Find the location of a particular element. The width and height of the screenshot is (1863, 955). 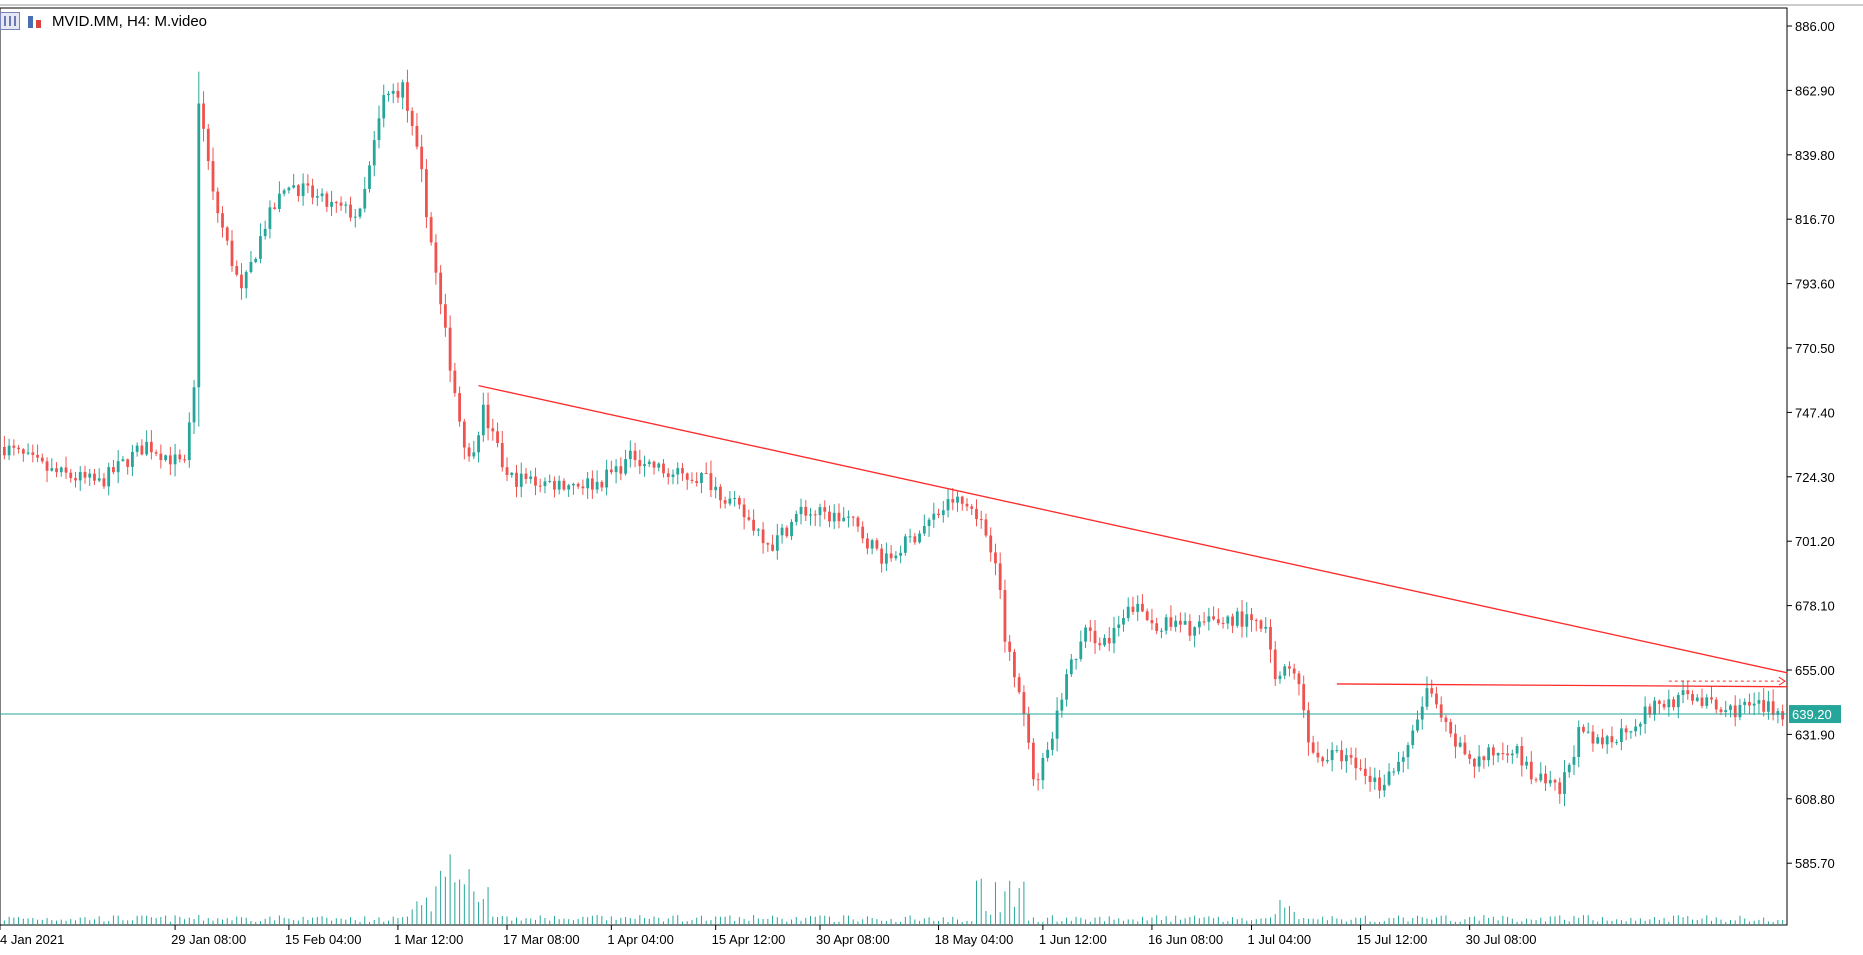

y-tick-label: 816.70 is located at coordinates (1815, 219).